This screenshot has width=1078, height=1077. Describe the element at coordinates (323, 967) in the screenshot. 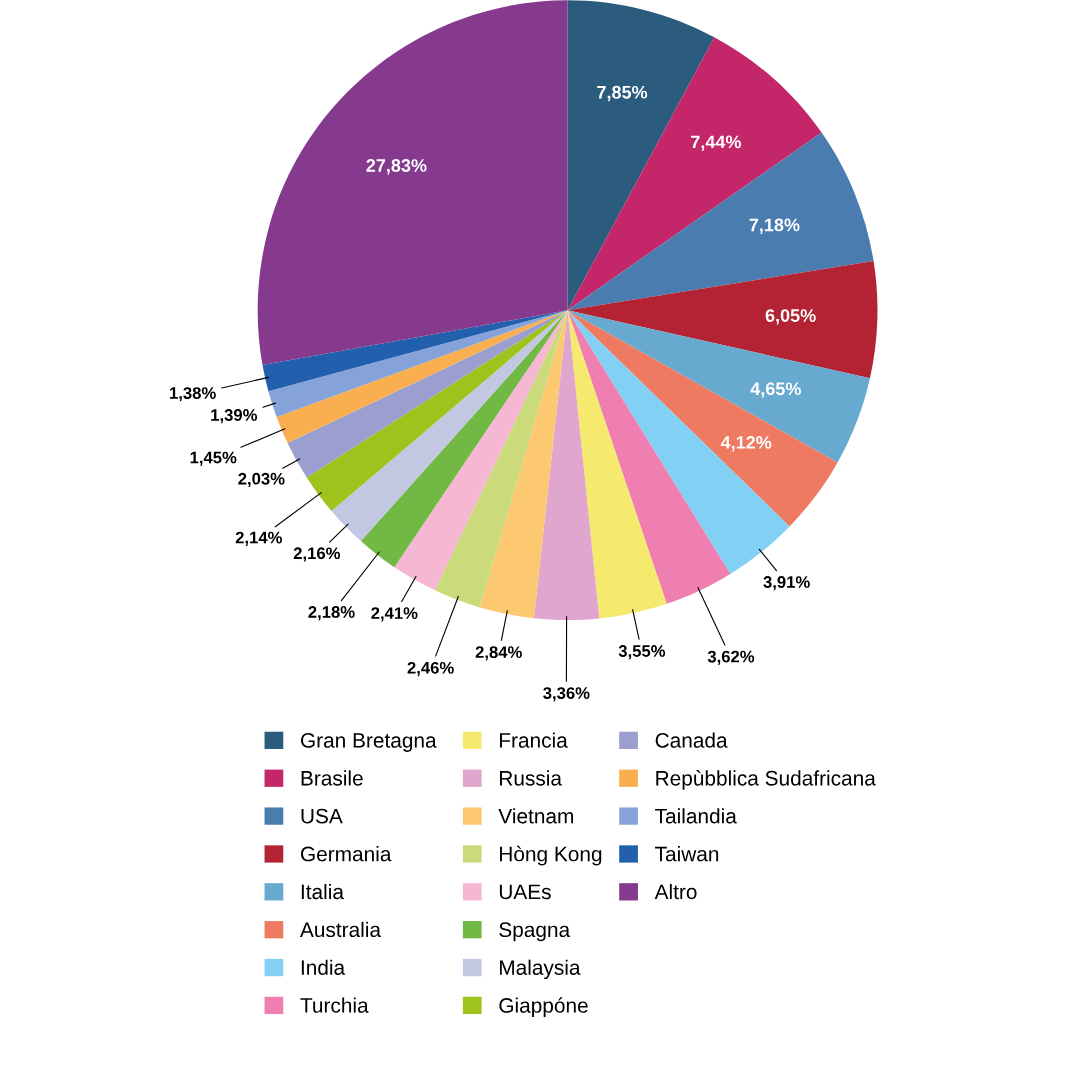

I see `legend-label: India` at that location.